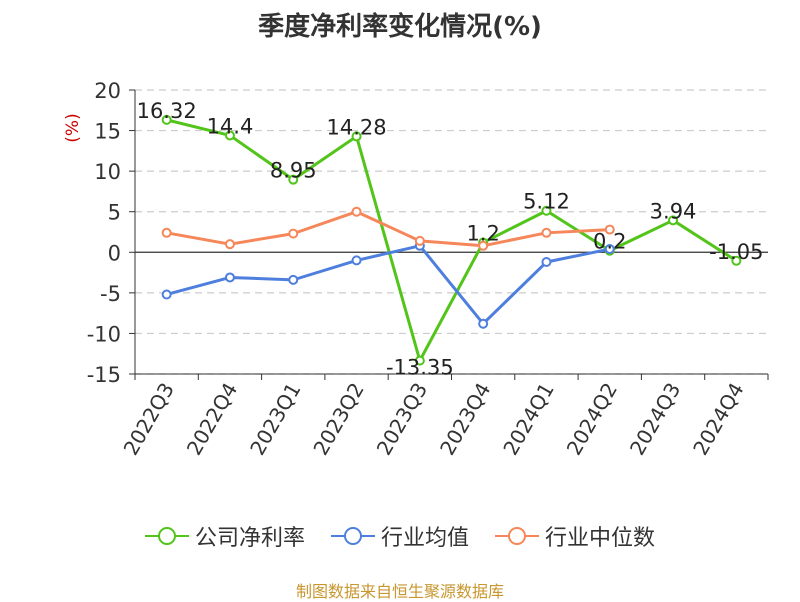 The height and width of the screenshot is (602, 800). I want to click on data-label: 5.12, so click(546, 202).